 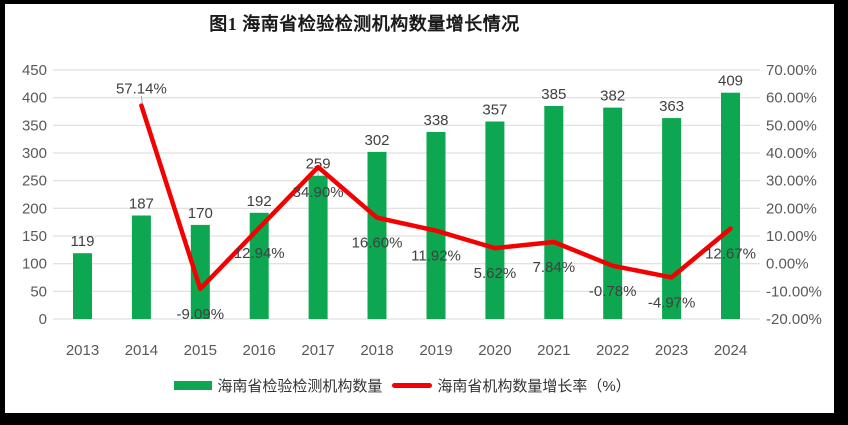 What do you see at coordinates (794, 291) in the screenshot?
I see `right-axis-tick: -10.00%` at bounding box center [794, 291].